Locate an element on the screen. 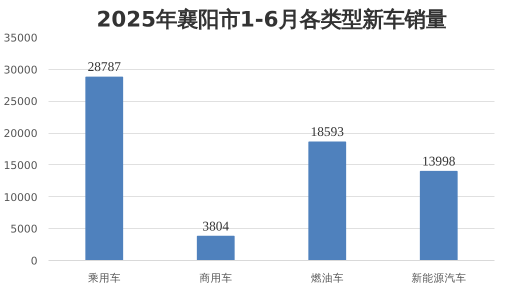 The image size is (508, 289). y-tick-label: 35000 is located at coordinates (21, 38).